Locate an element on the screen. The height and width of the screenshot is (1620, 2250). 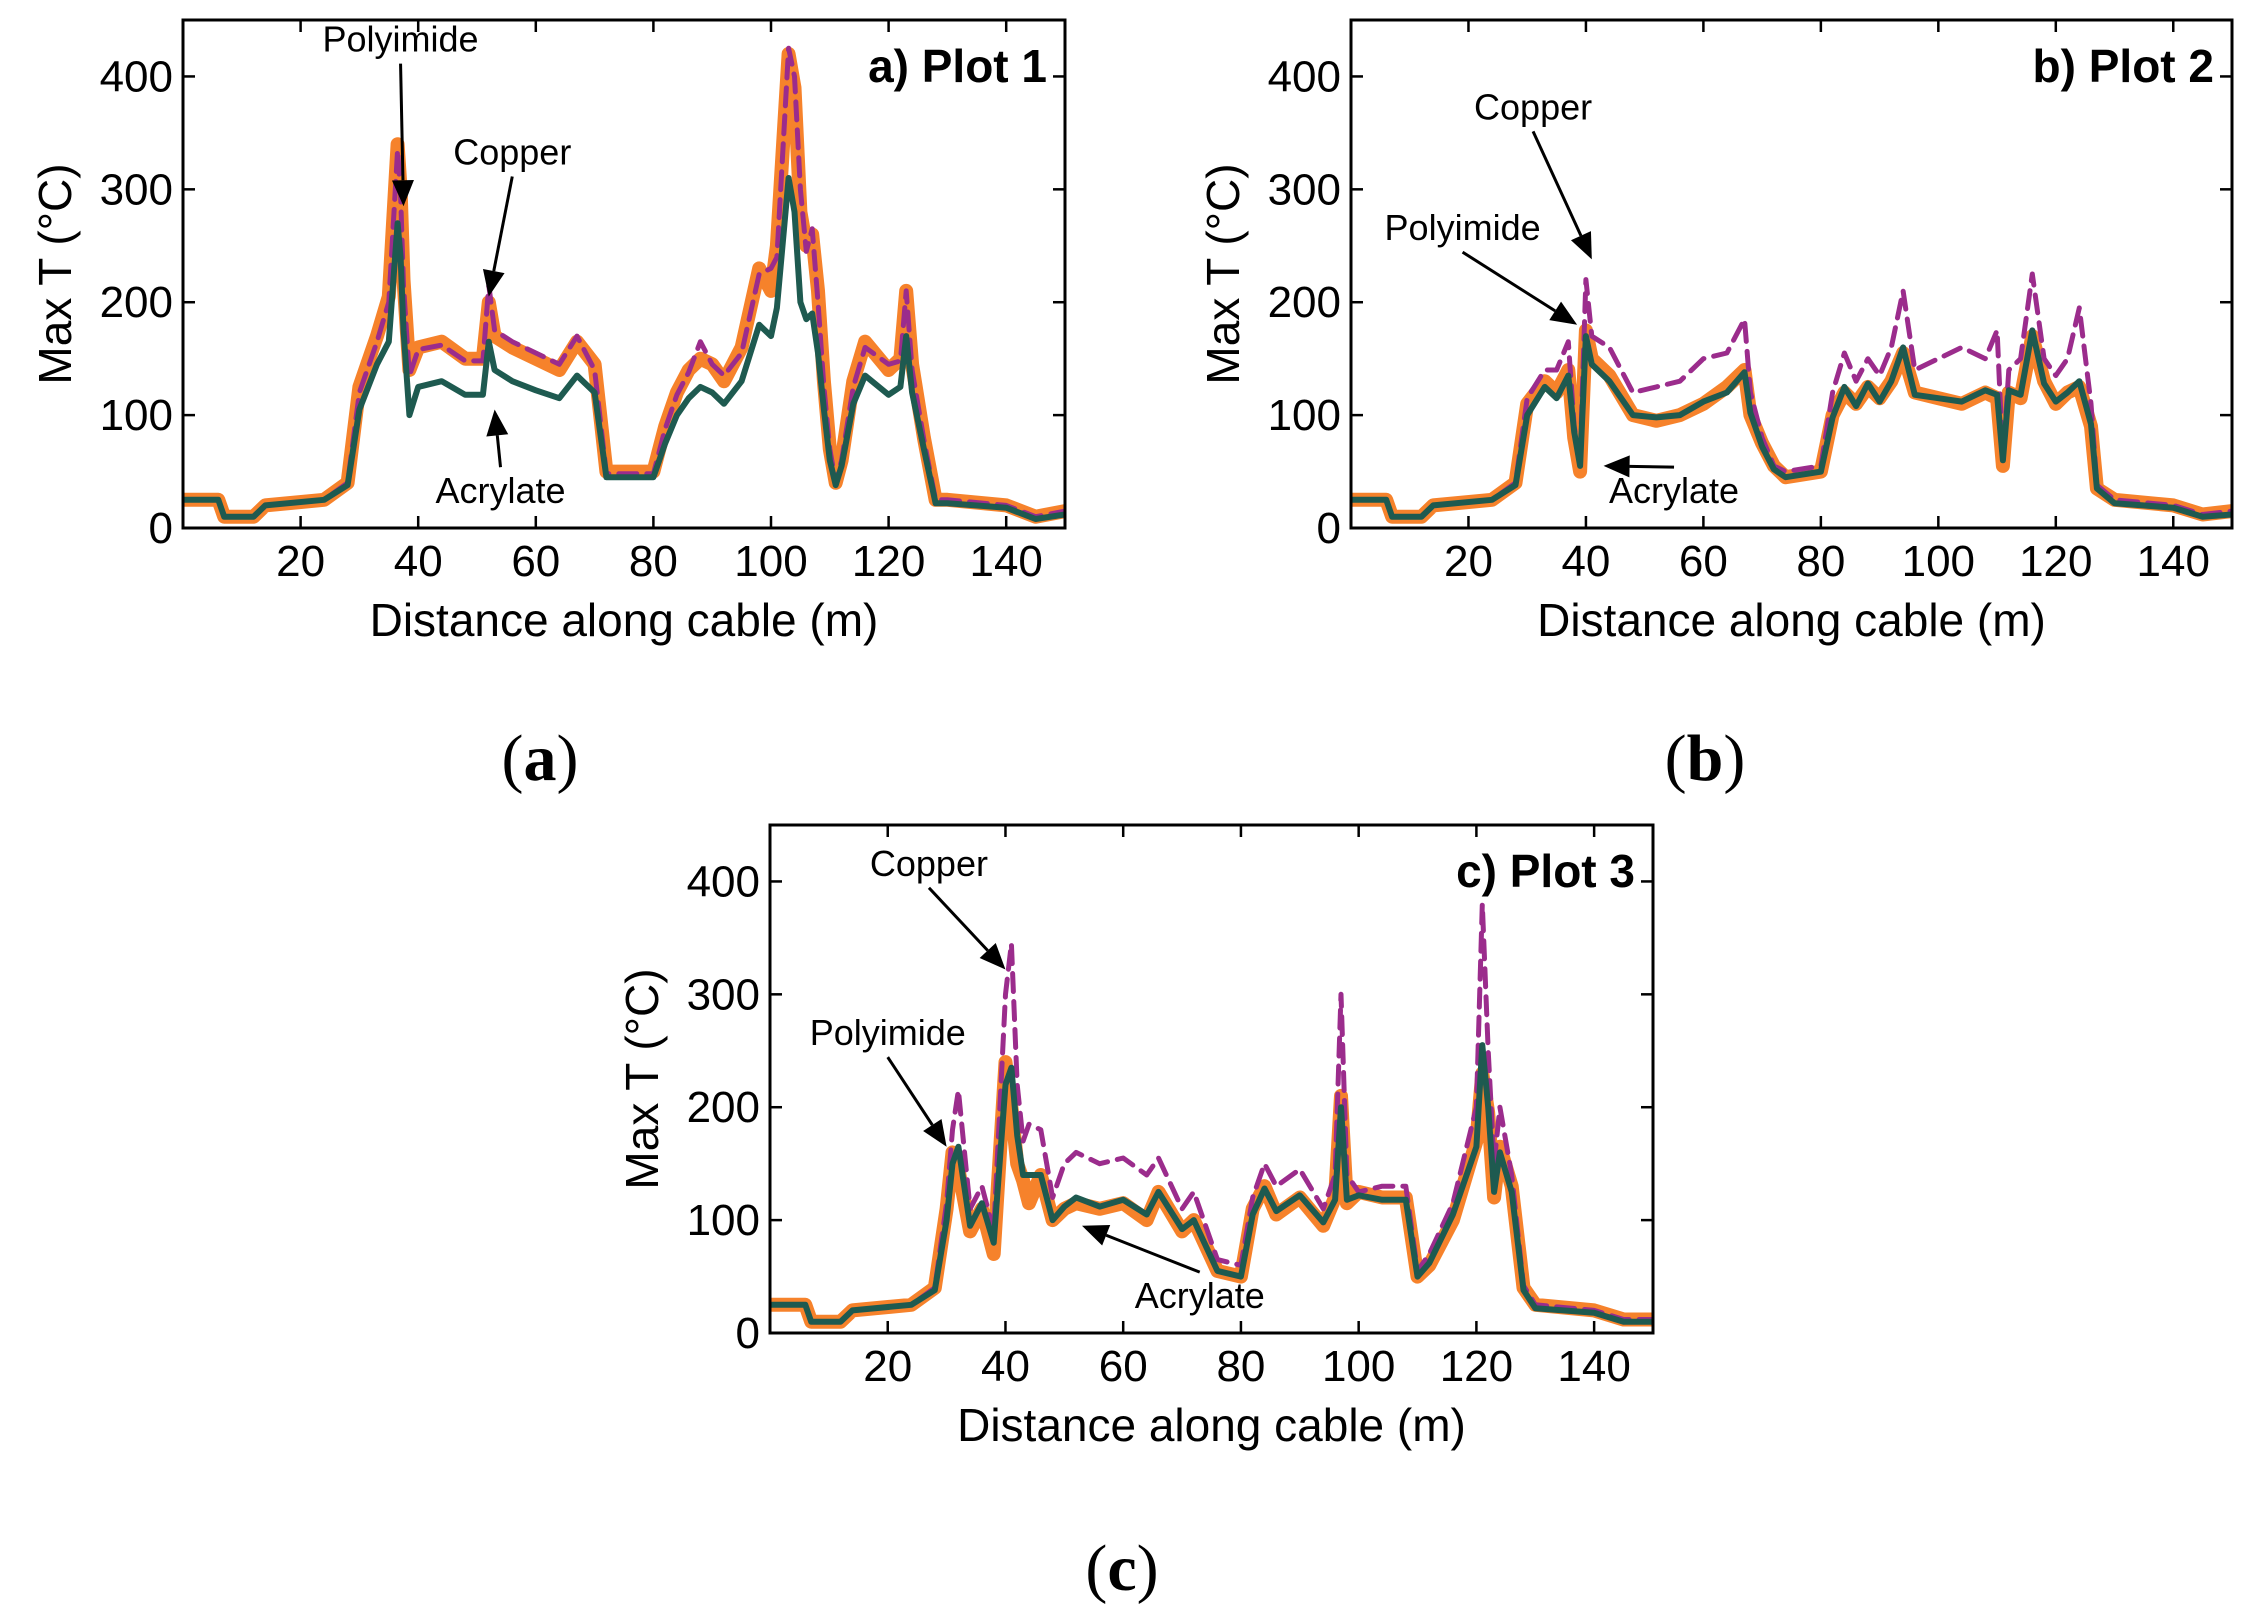
subfigure-label-a: (a) is located at coordinates (540, 758).